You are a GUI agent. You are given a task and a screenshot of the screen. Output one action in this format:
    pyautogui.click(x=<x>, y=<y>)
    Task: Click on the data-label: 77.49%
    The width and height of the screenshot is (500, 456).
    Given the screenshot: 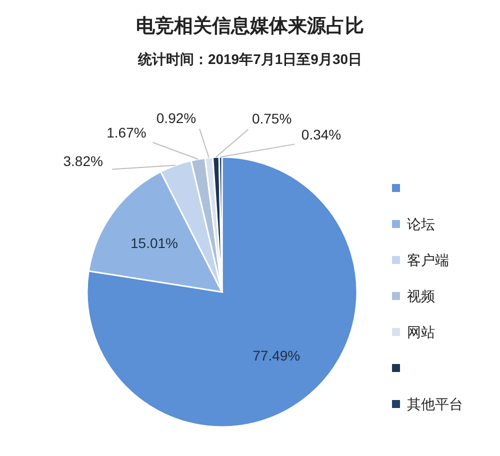 What is the action you would take?
    pyautogui.click(x=276, y=356)
    